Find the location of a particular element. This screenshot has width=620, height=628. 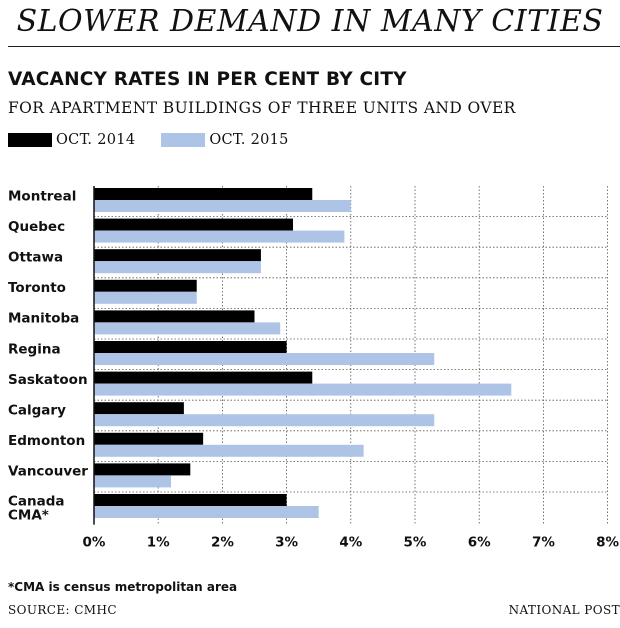

source-credit: SOURCE: CMHC is located at coordinates (62, 610).